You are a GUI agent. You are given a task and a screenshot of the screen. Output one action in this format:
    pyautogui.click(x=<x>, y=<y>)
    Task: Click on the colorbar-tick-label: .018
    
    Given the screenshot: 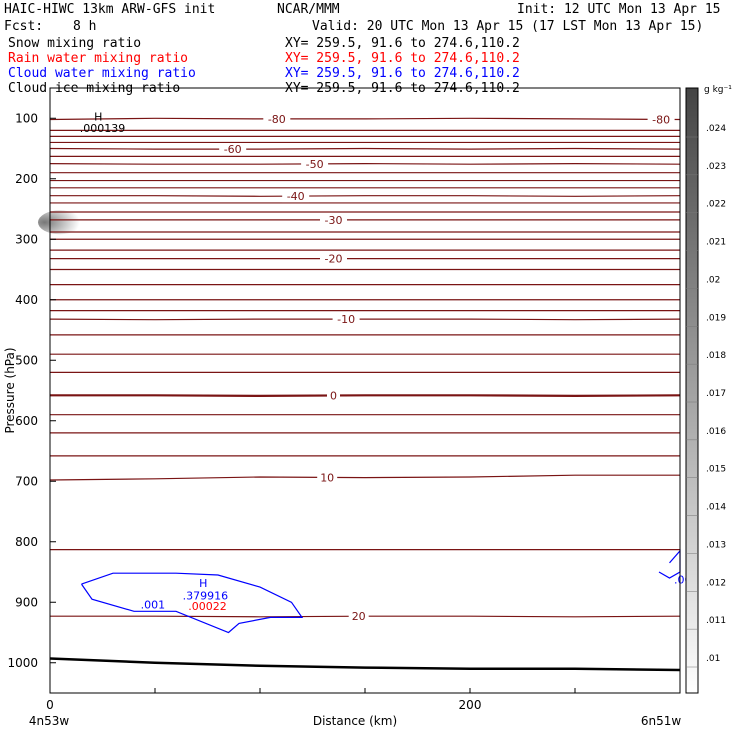 What is the action you would take?
    pyautogui.click(x=716, y=356)
    